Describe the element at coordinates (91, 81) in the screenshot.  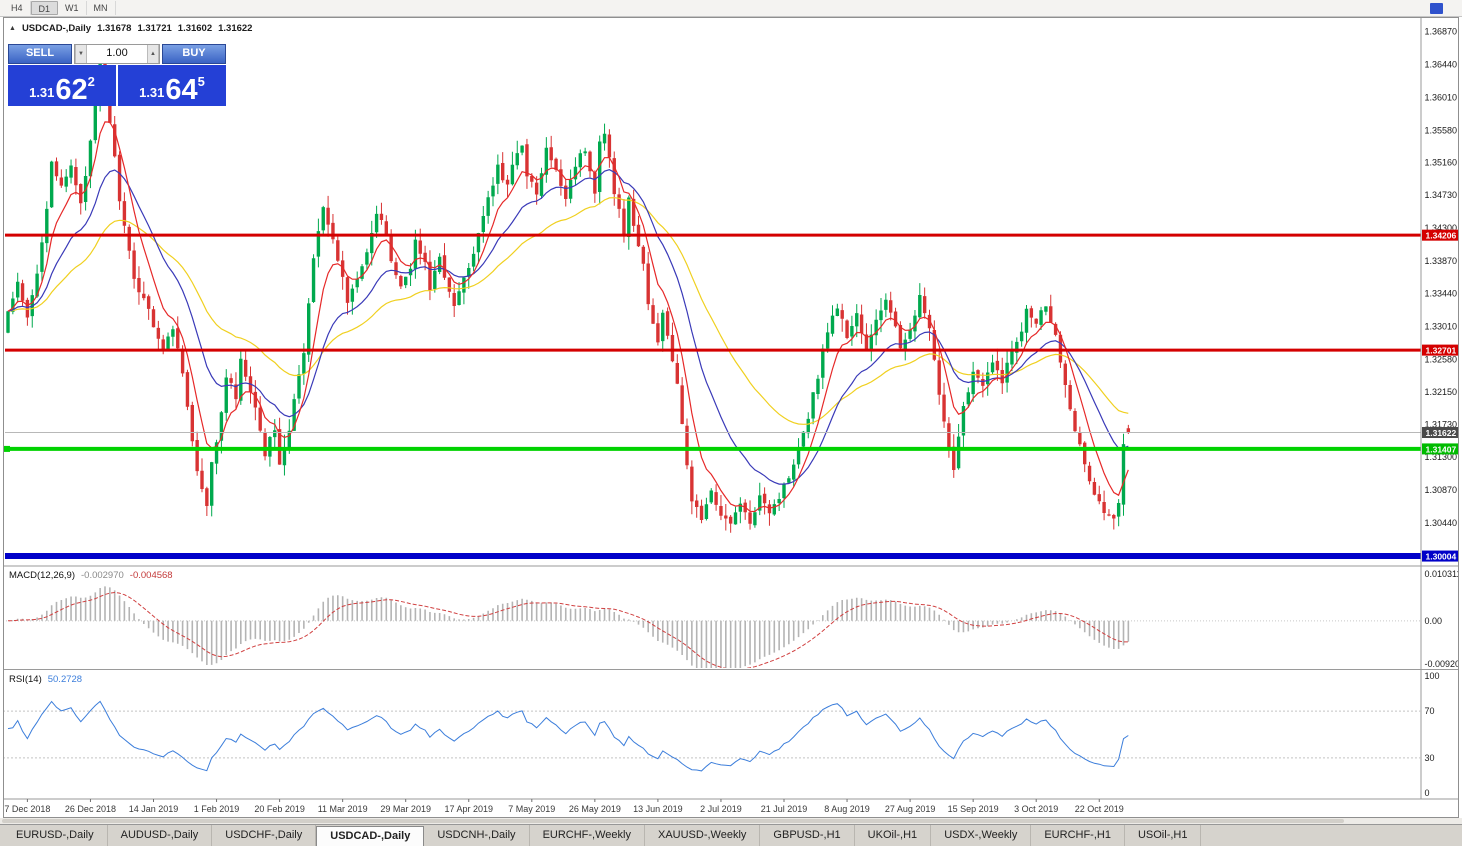
I see `sell-price-sup: 2` at that location.